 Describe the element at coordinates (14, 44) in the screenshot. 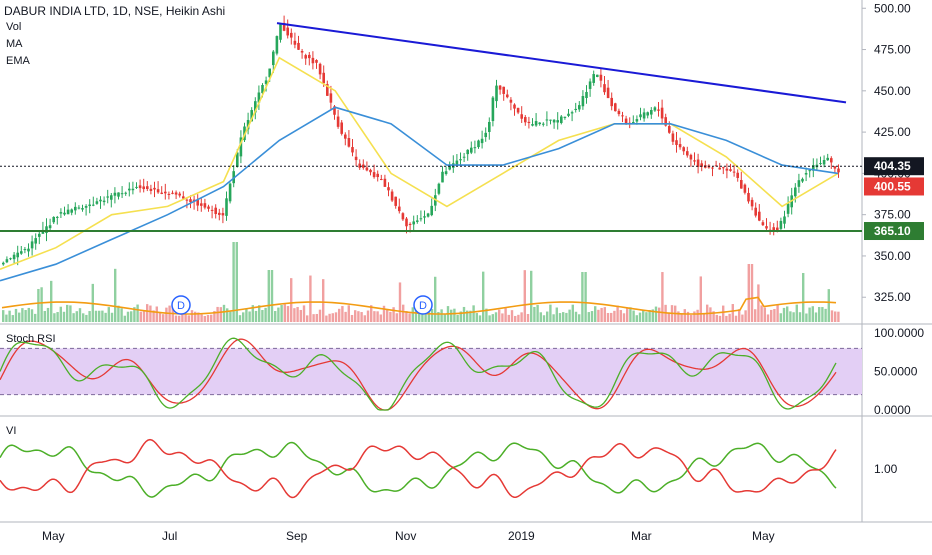

I see `indicator-ma-label: MA` at that location.